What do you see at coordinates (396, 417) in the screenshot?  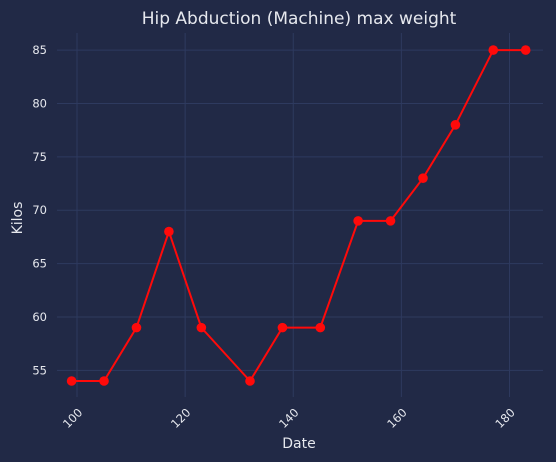 I see `x-tick-label: 160` at bounding box center [396, 417].